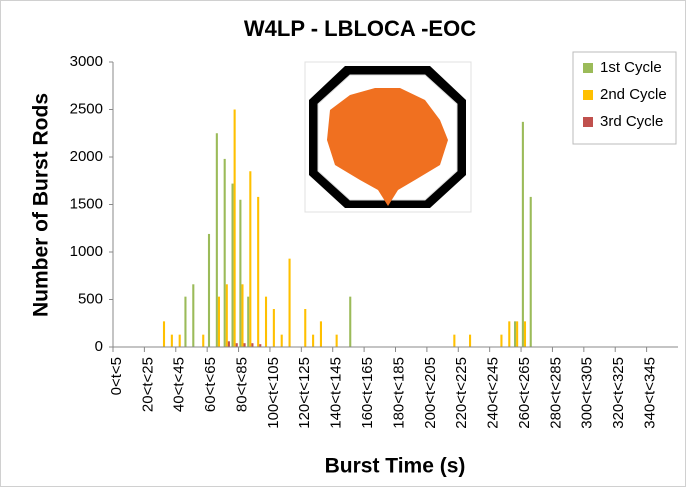 The image size is (686, 487). Describe the element at coordinates (524, 393) in the screenshot. I see `x-tick-label: 260<t<265` at that location.